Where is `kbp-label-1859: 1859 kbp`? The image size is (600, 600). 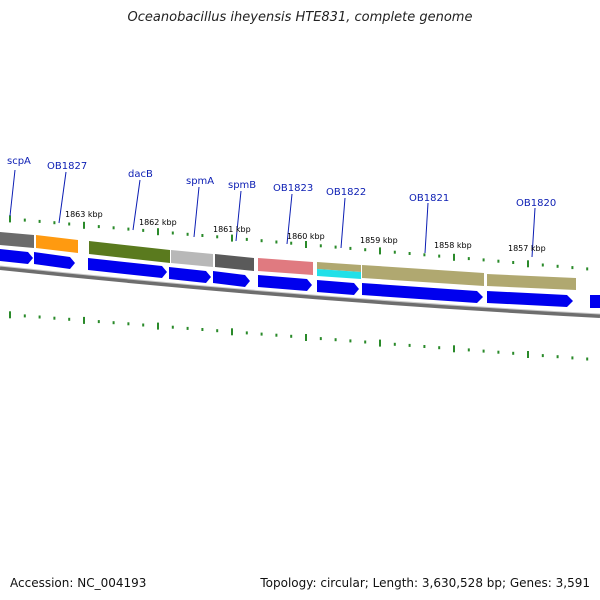 kbp-label-1859: 1859 kbp is located at coordinates (379, 240).